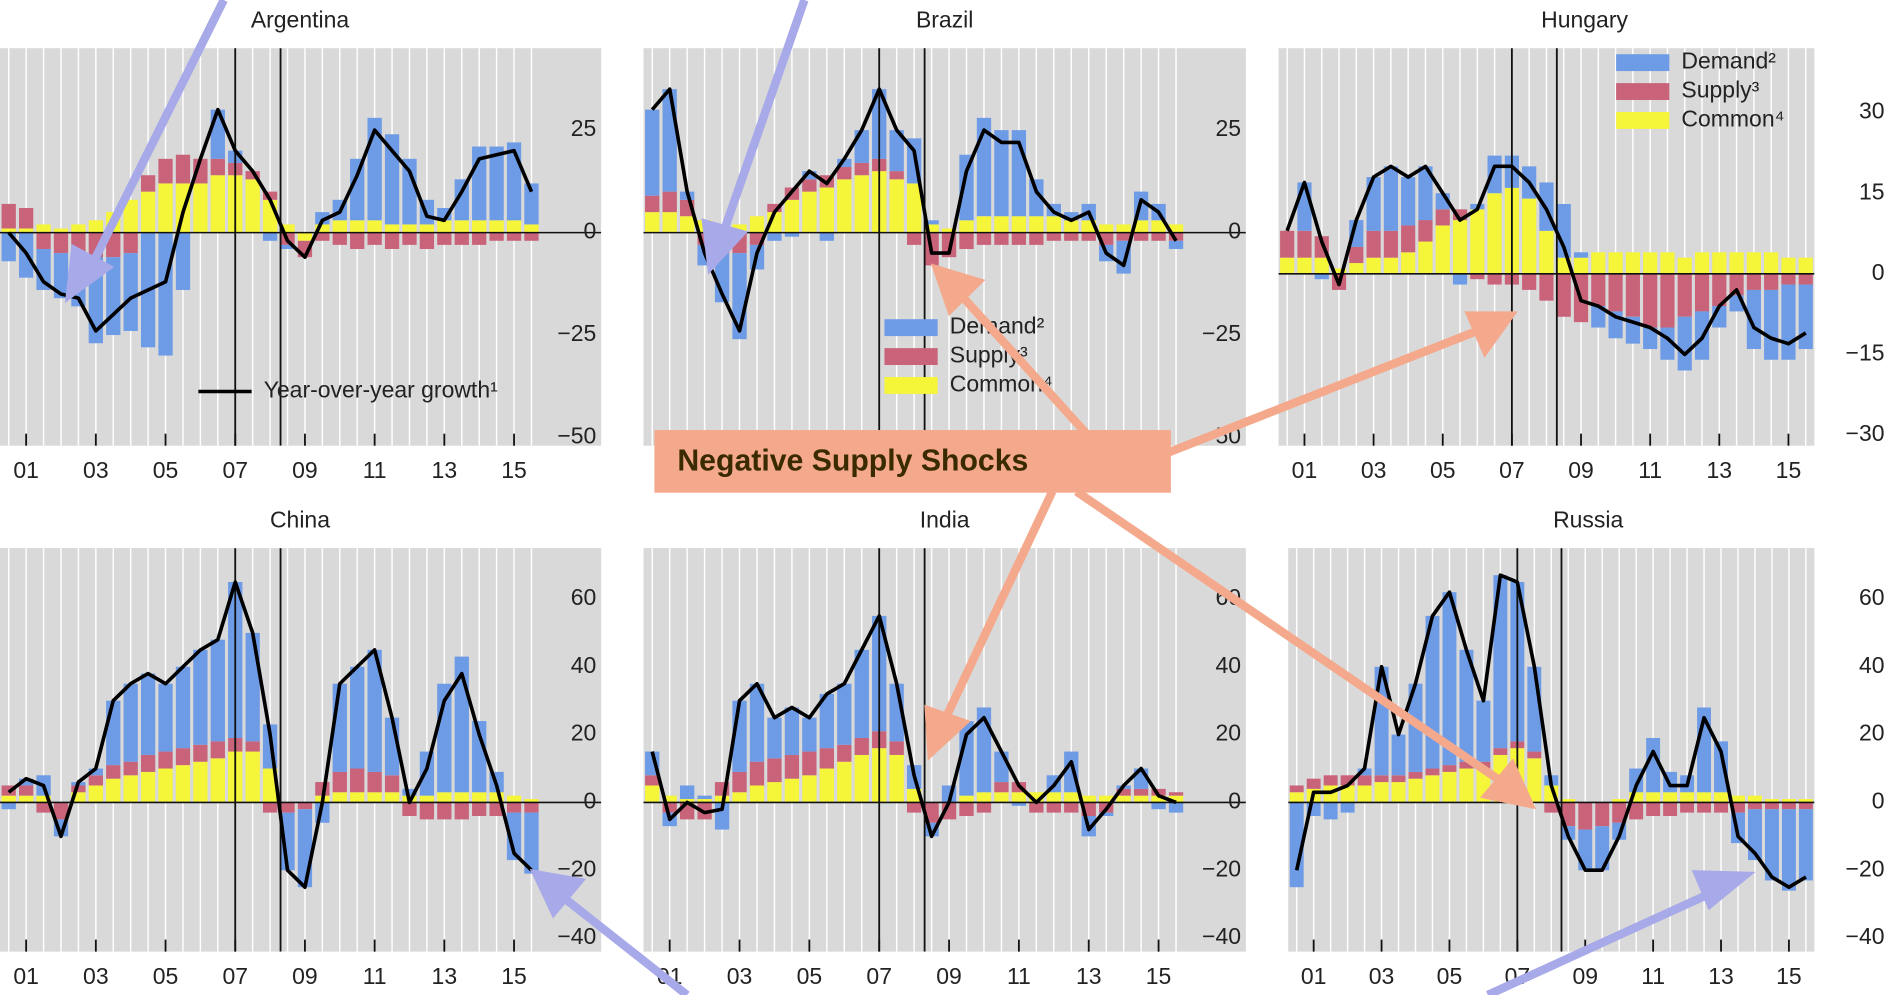  What do you see at coordinates (1878, 272) in the screenshot?
I see `y-tick-label: 0` at bounding box center [1878, 272].